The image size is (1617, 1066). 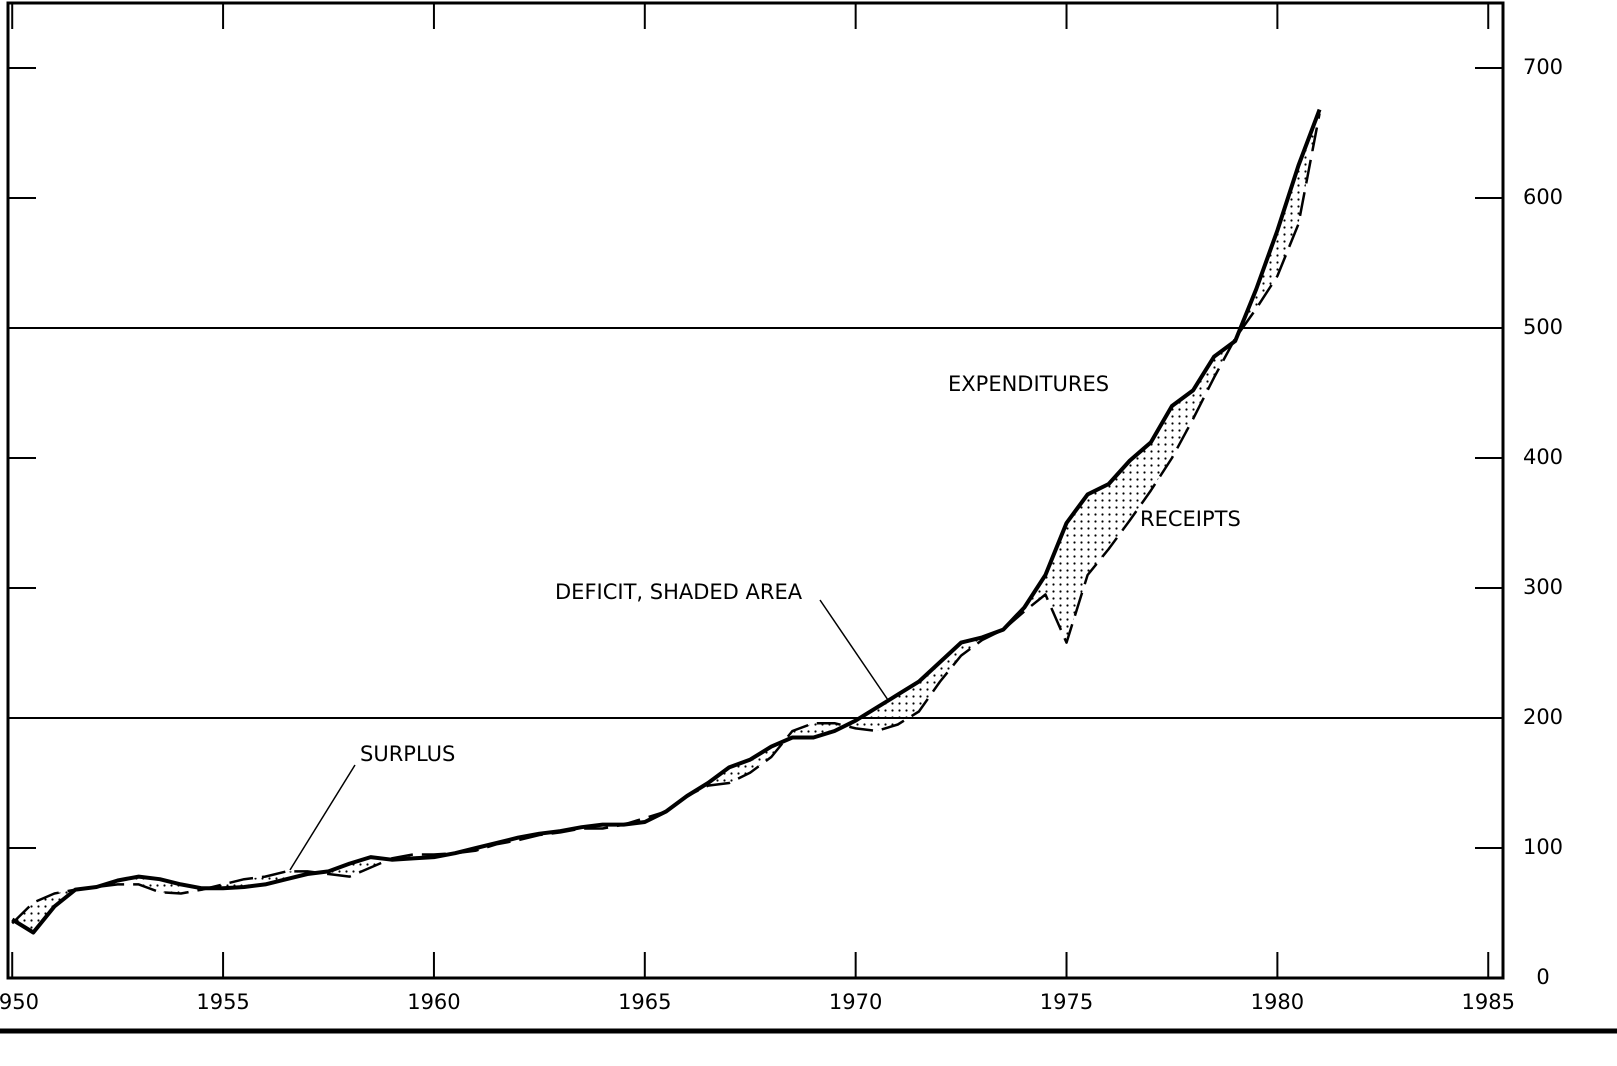 What do you see at coordinates (679, 592) in the screenshot?
I see `annotation: DEFICIT, SHADED AREA` at bounding box center [679, 592].